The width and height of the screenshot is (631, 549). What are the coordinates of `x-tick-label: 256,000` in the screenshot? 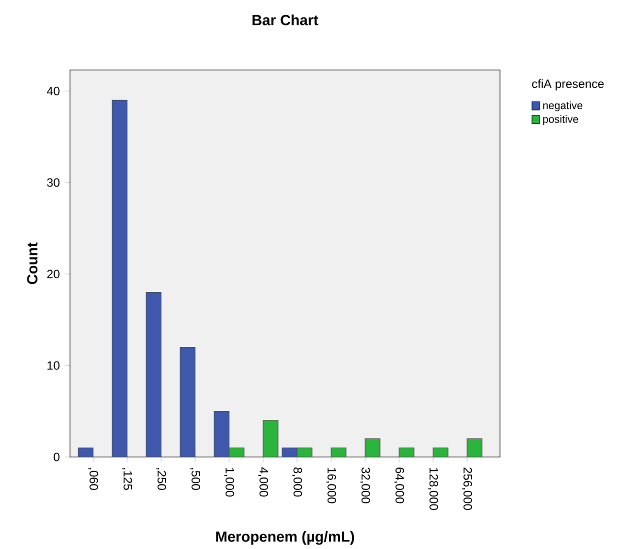 It's located at (467, 489).